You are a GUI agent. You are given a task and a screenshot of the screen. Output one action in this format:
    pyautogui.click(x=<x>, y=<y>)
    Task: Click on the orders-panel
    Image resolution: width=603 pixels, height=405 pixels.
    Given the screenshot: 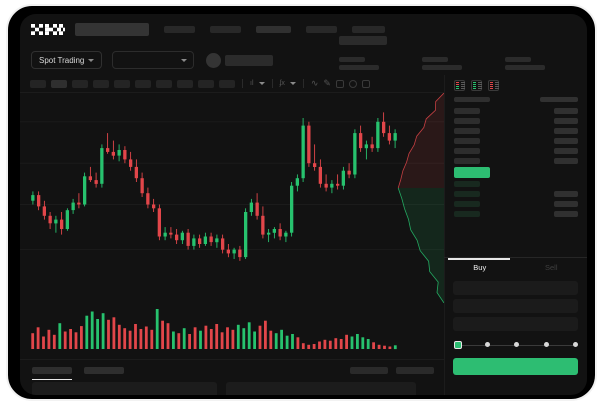 What is the action you would take?
    pyautogui.click(x=232, y=377)
    